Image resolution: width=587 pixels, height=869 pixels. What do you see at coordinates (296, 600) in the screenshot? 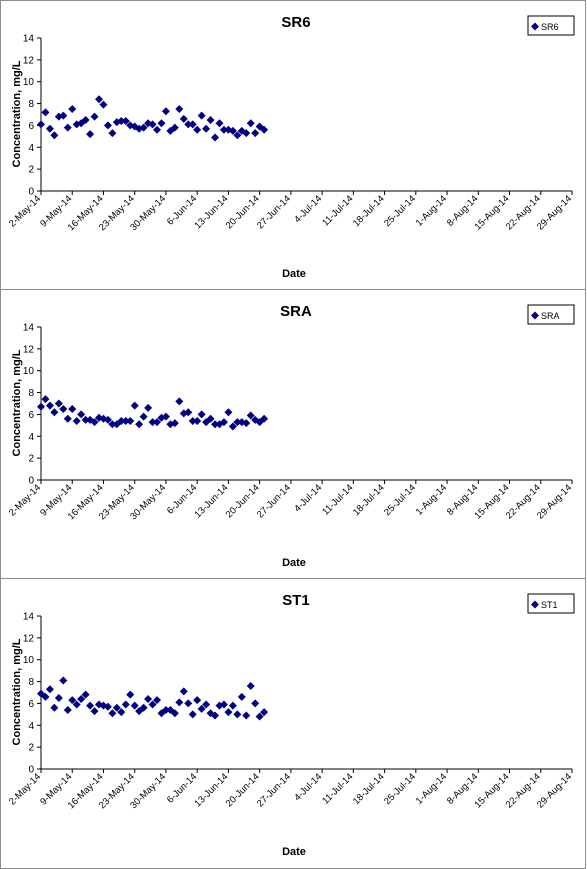
I see `chart-title: ST1` at bounding box center [296, 600].